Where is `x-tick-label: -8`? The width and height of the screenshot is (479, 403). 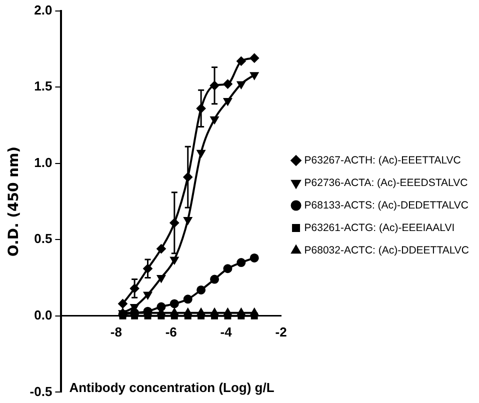
x-tick-label: -8 is located at coordinates (116, 332).